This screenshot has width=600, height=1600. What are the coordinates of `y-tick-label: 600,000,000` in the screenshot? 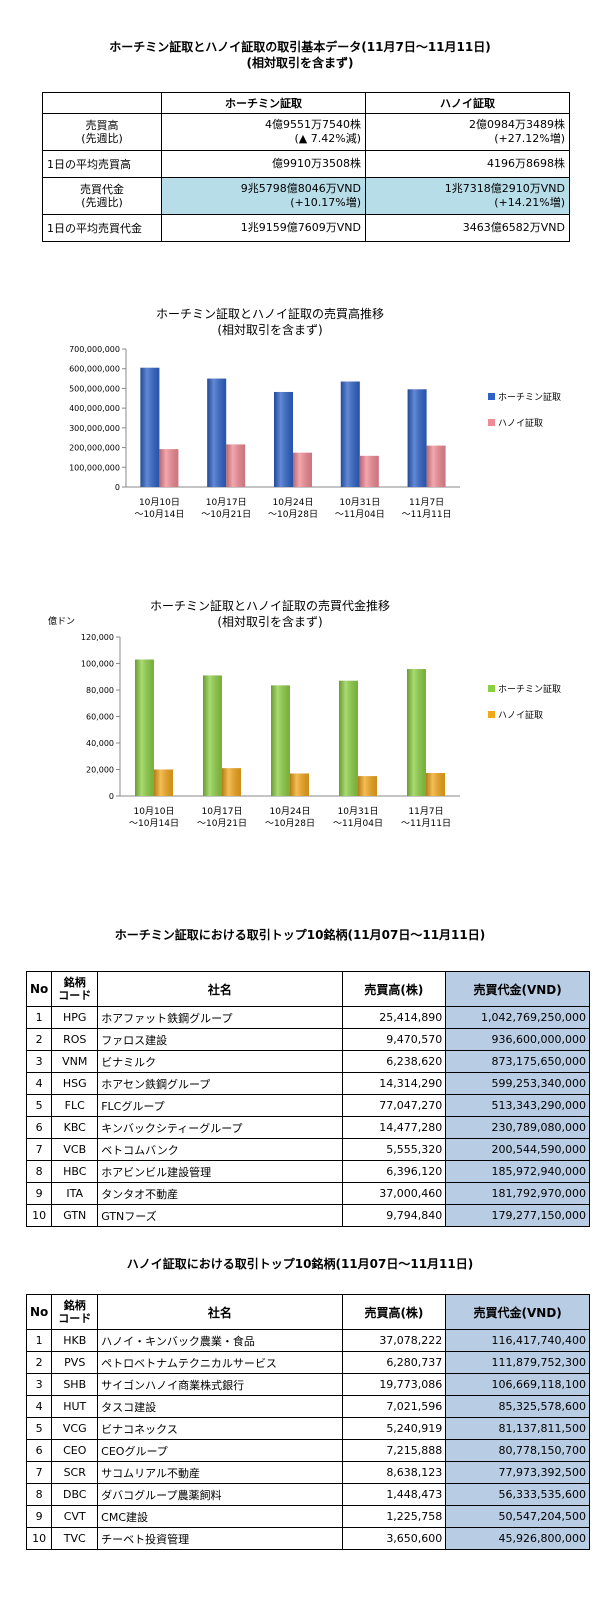 It's located at (94, 369).